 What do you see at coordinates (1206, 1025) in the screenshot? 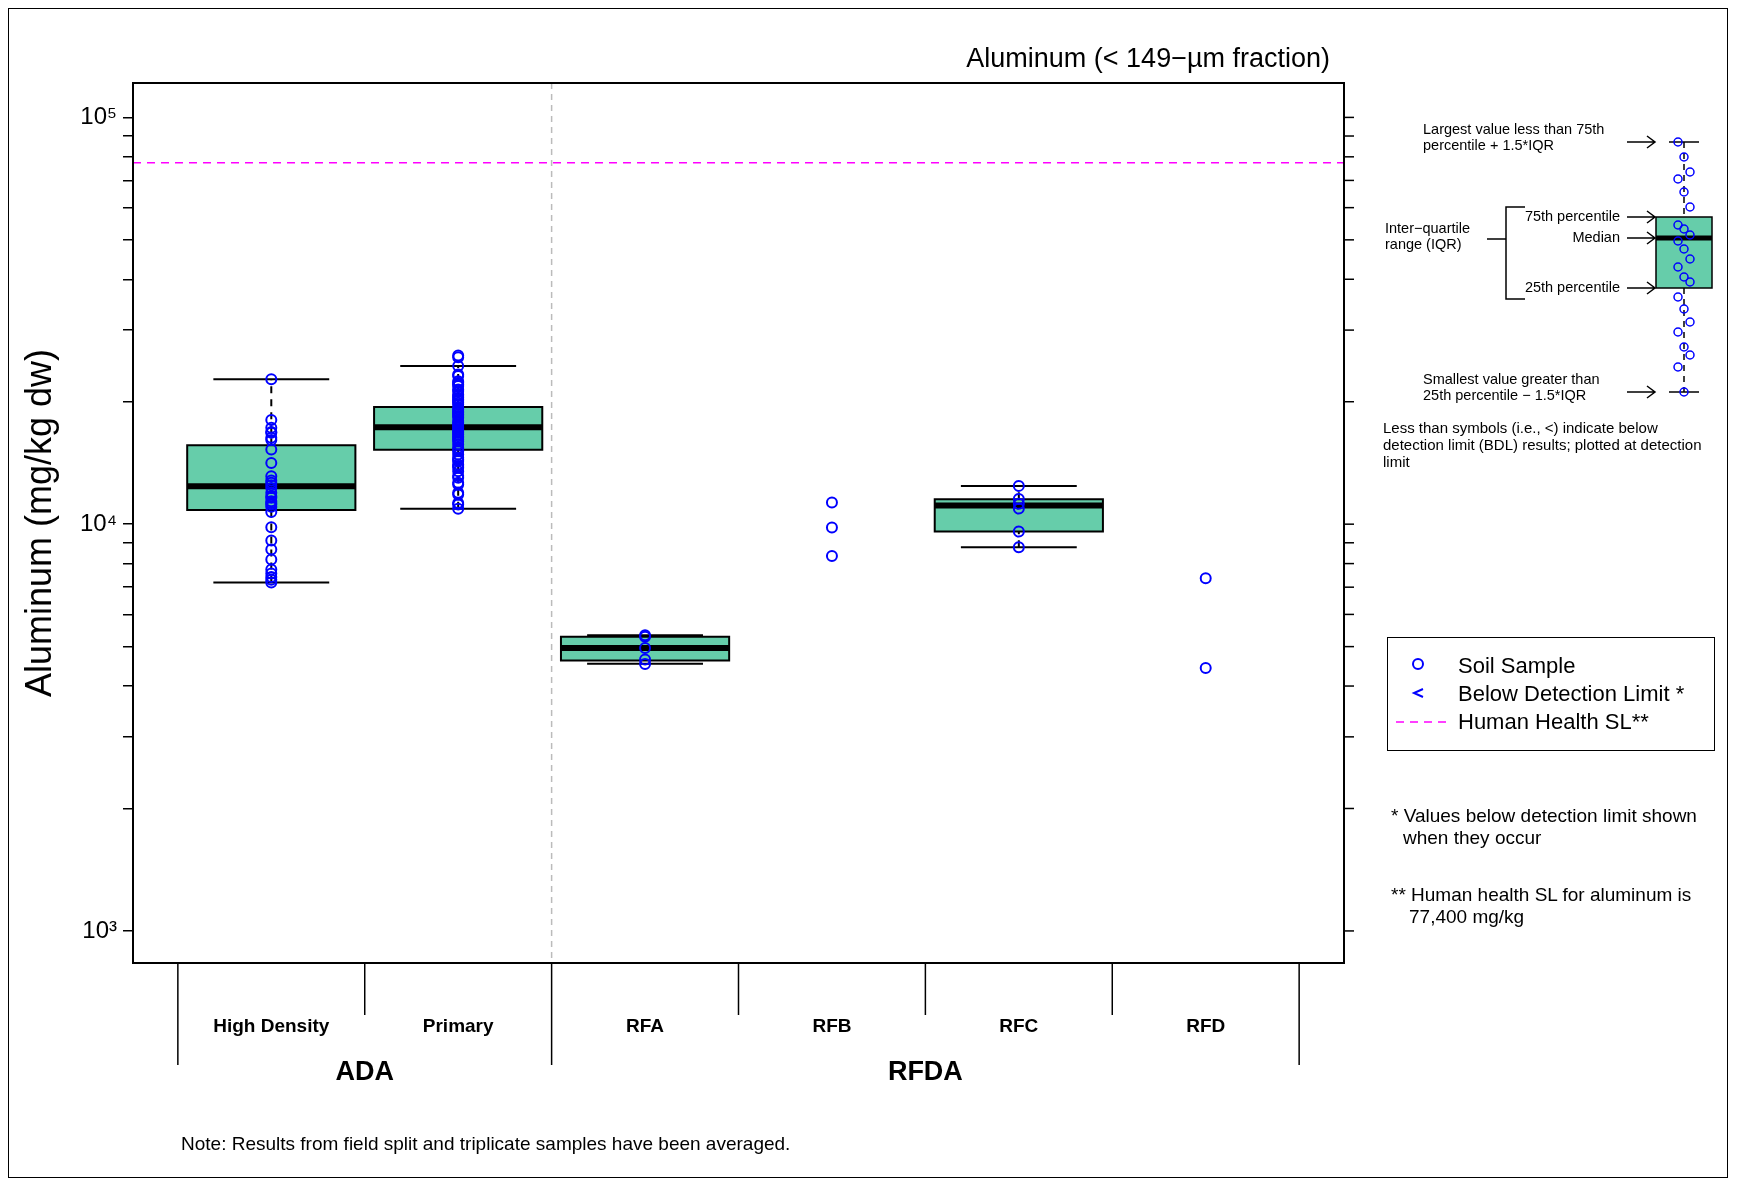
I see `x-tick-label: RFD` at bounding box center [1206, 1025].